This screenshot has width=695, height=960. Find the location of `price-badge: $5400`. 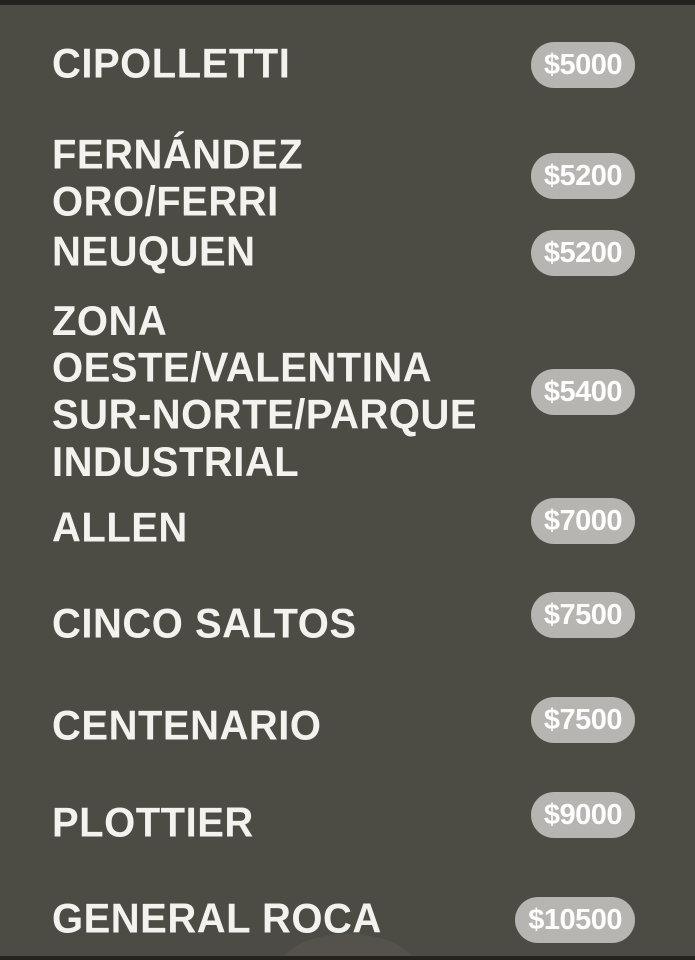

price-badge: $5400 is located at coordinates (582, 392).